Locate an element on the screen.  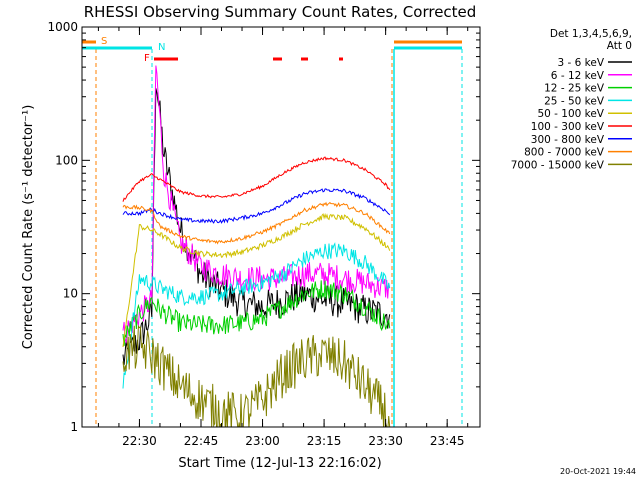
legend-entry-label: 7000 - 15000 keV is located at coordinates (558, 165).